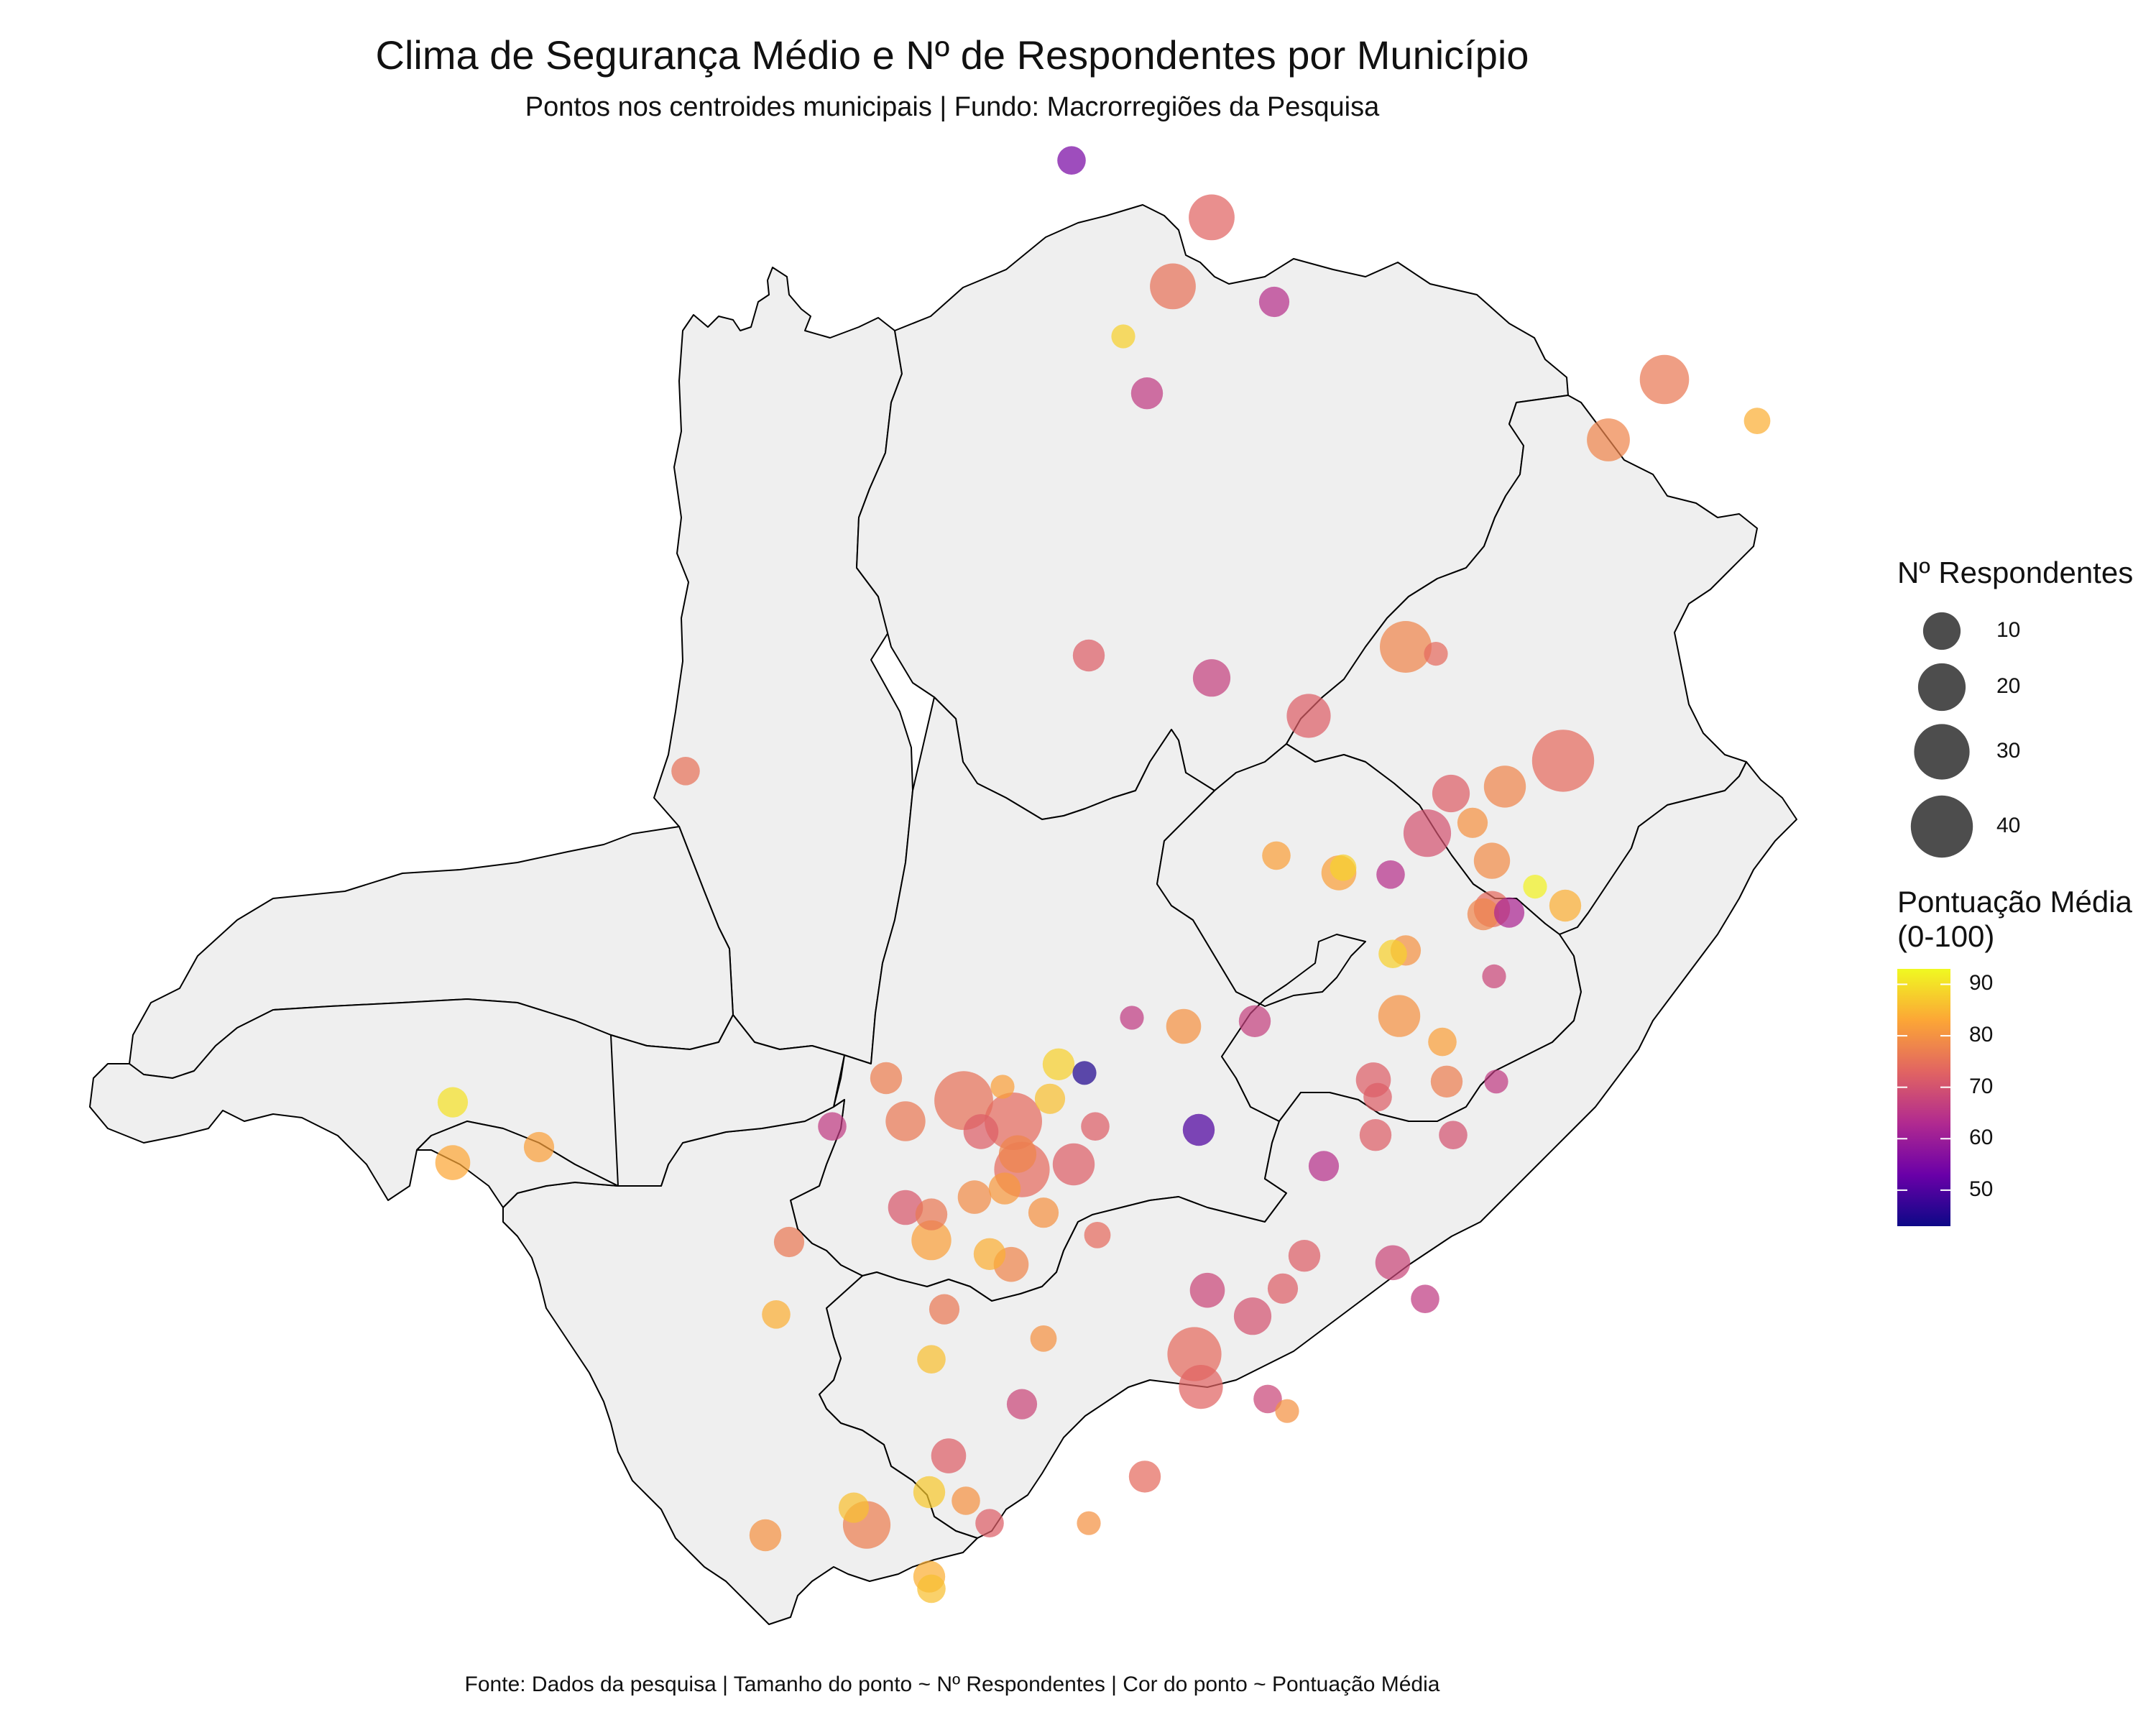 This screenshot has width=2156, height=1725. I want to click on size-legend, so click(1941, 735).